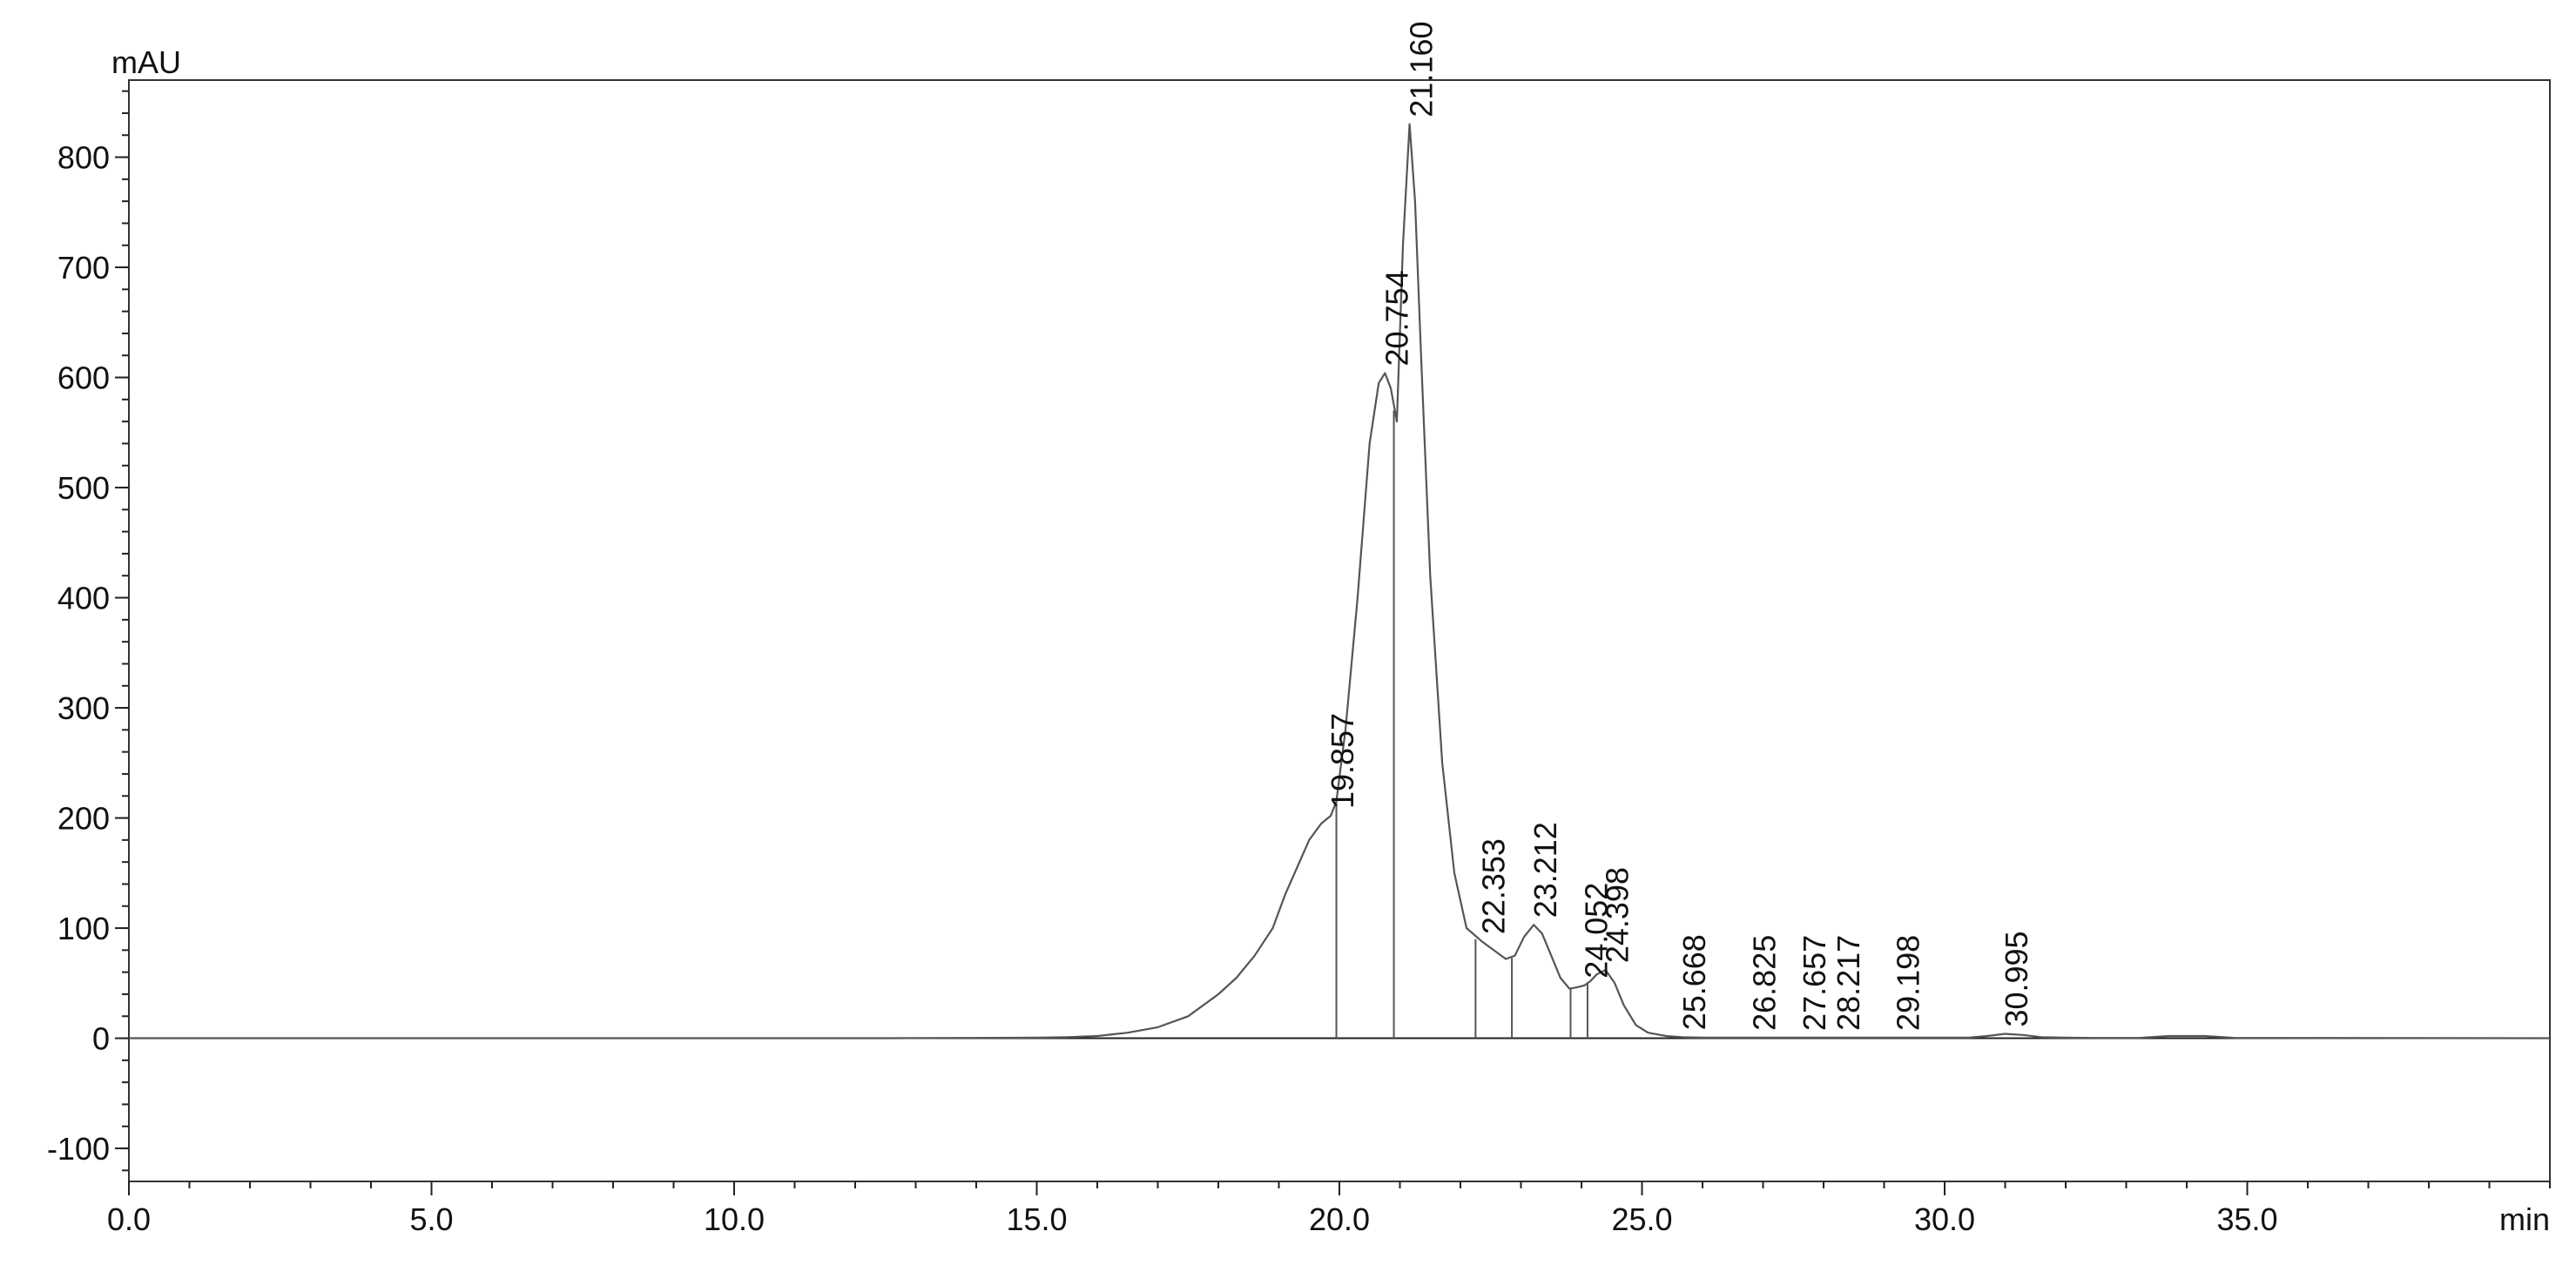  What do you see at coordinates (1641, 1219) in the screenshot?
I see `x-tick-label: 25.0` at bounding box center [1641, 1219].